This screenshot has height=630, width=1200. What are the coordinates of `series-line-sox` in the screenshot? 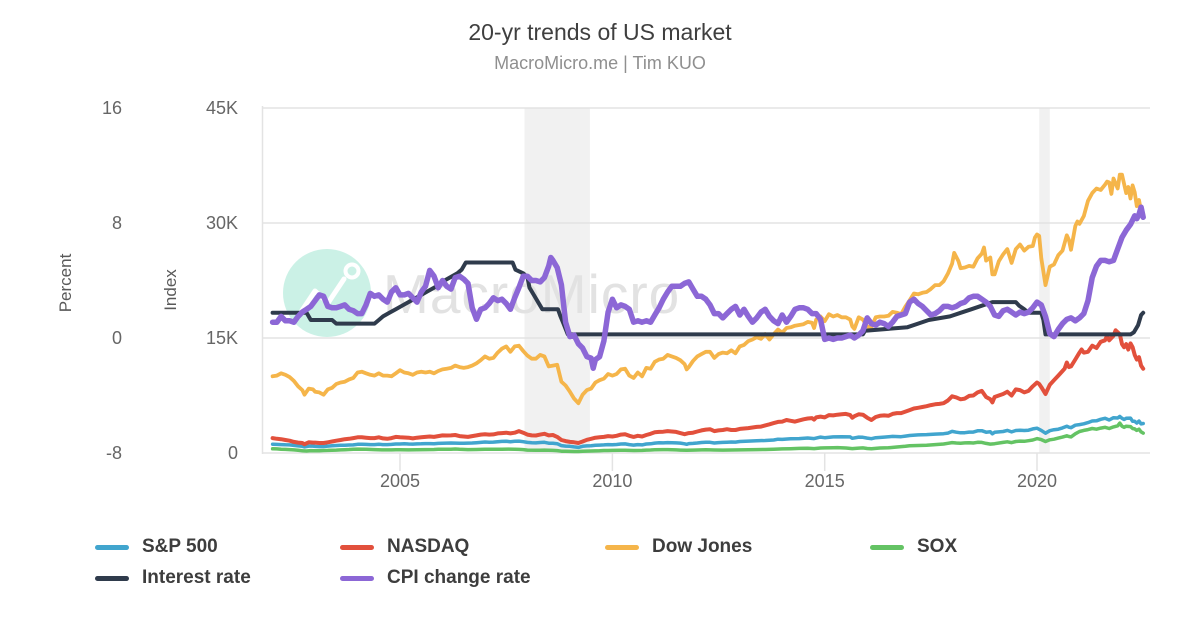 It's located at (707, 437).